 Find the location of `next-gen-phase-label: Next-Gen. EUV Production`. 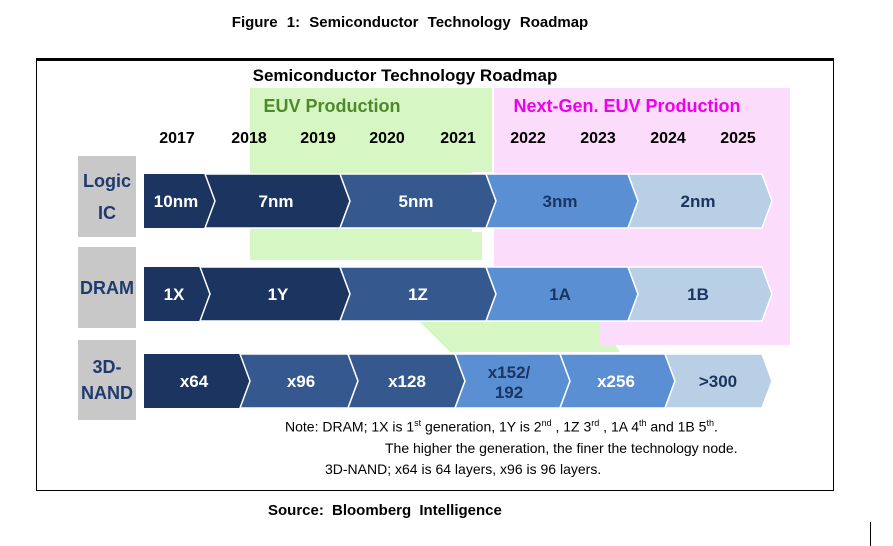

next-gen-phase-label: Next-Gen. EUV Production is located at coordinates (626, 106).